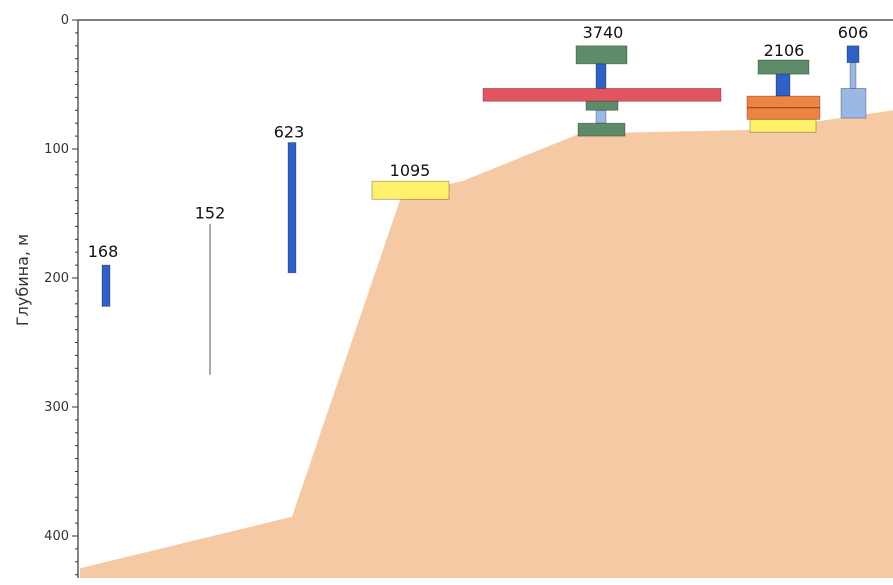  What do you see at coordinates (65, 20) in the screenshot?
I see `y-tick-label: 0` at bounding box center [65, 20].